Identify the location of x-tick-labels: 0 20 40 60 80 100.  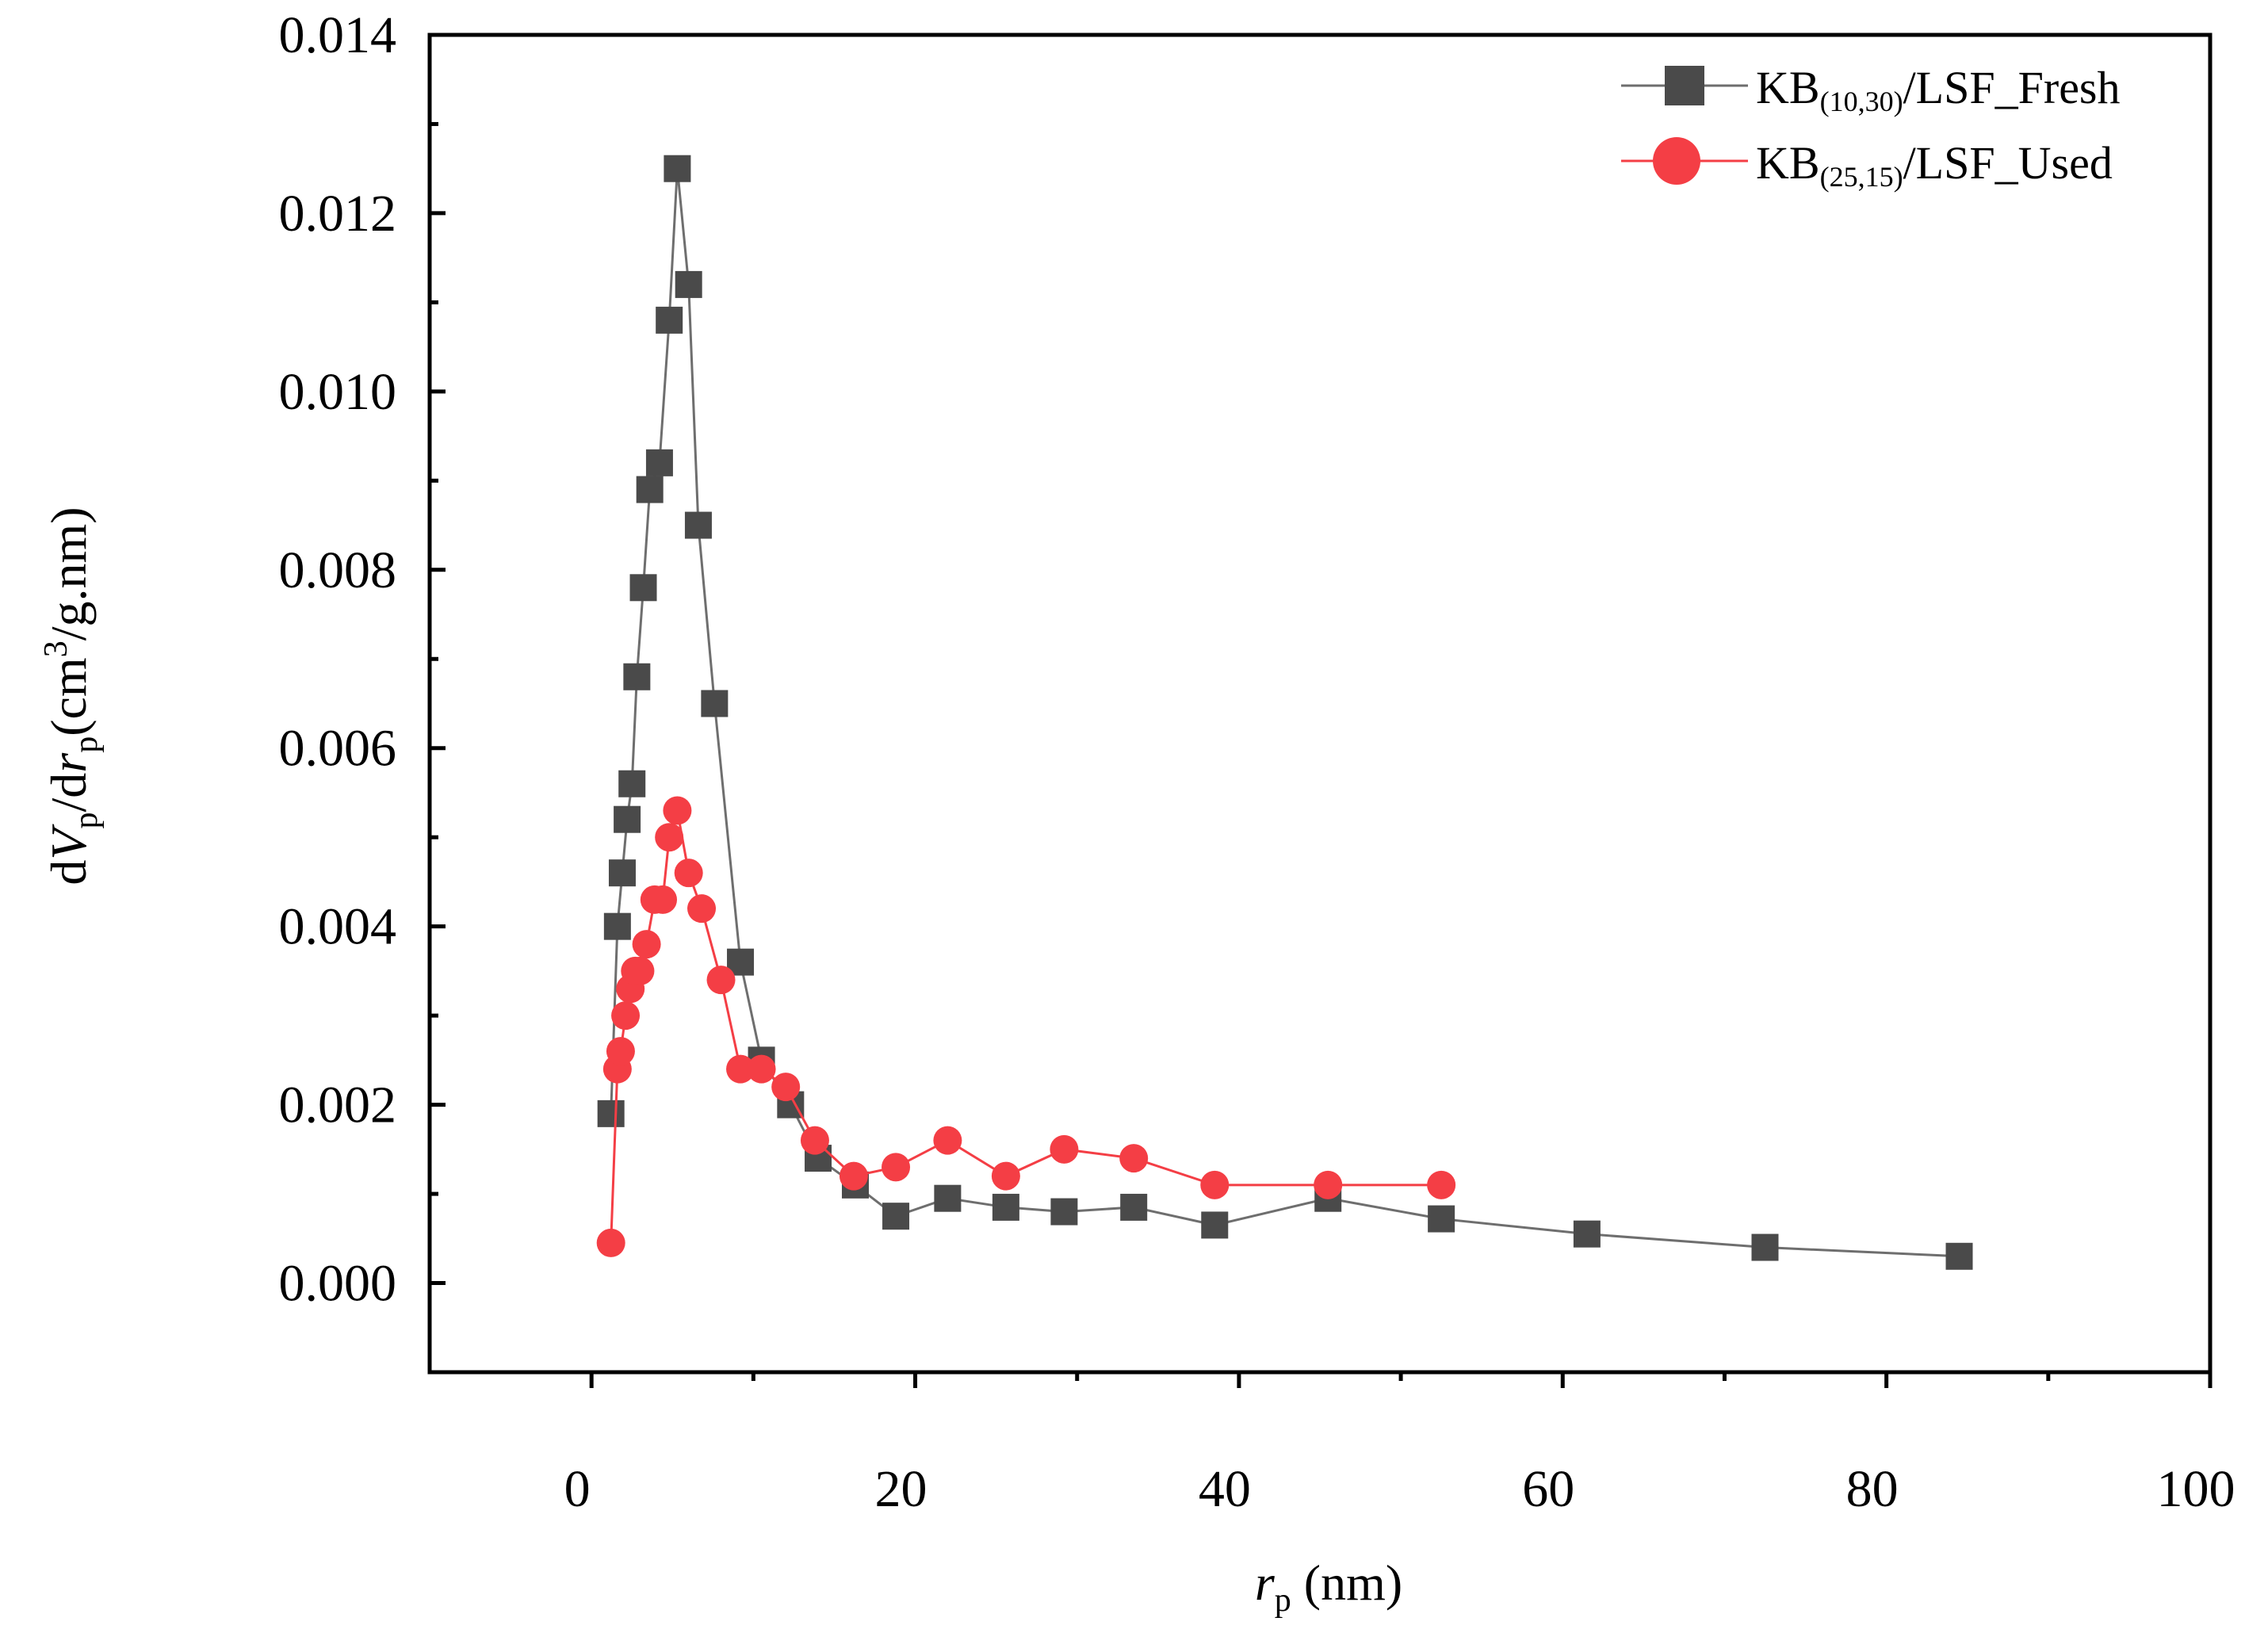
(1399, 1489).